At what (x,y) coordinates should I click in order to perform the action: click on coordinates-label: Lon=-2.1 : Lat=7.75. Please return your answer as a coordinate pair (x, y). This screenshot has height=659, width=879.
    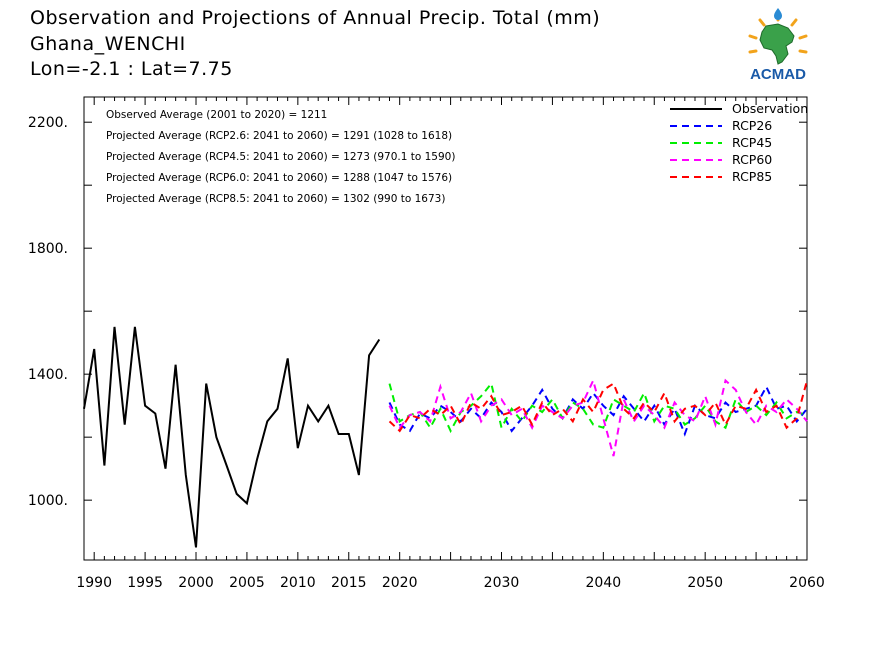
    Looking at the image, I should click on (131, 69).